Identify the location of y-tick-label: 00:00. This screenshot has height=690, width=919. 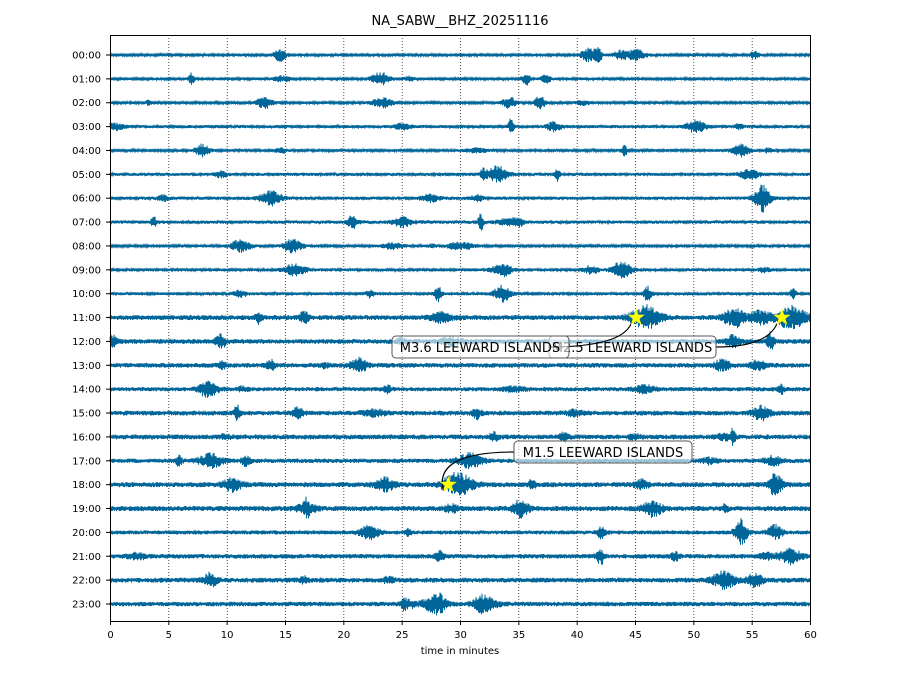
(86, 56).